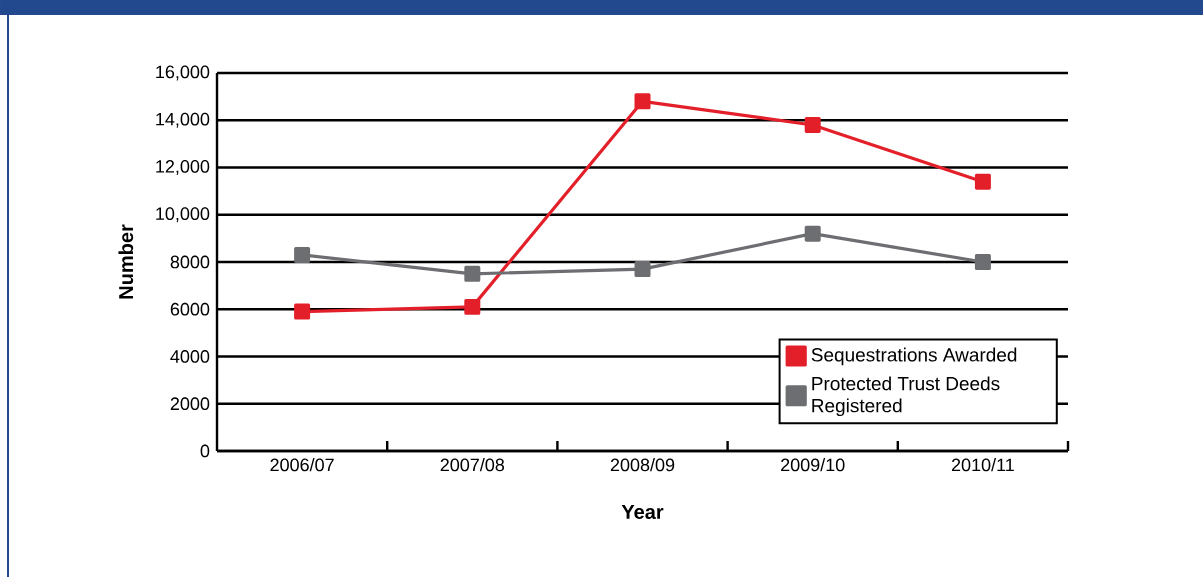  I want to click on y-tick-label: 0, so click(205, 451).